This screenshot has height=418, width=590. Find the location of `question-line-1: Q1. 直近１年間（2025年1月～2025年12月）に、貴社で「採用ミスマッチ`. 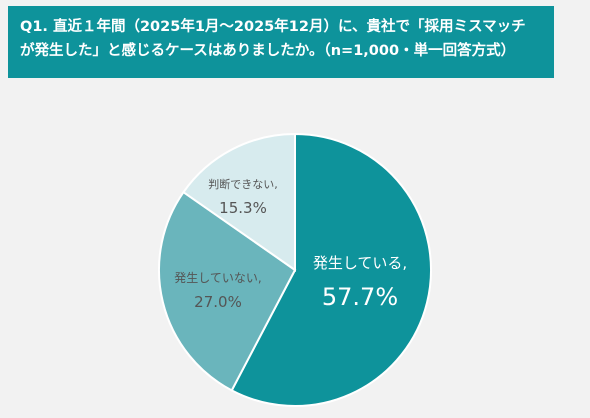

question-line-1: Q1. 直近１年間（2025年1月～2025年12月）に、貴社で「採用ミスマッチ is located at coordinates (273, 27).